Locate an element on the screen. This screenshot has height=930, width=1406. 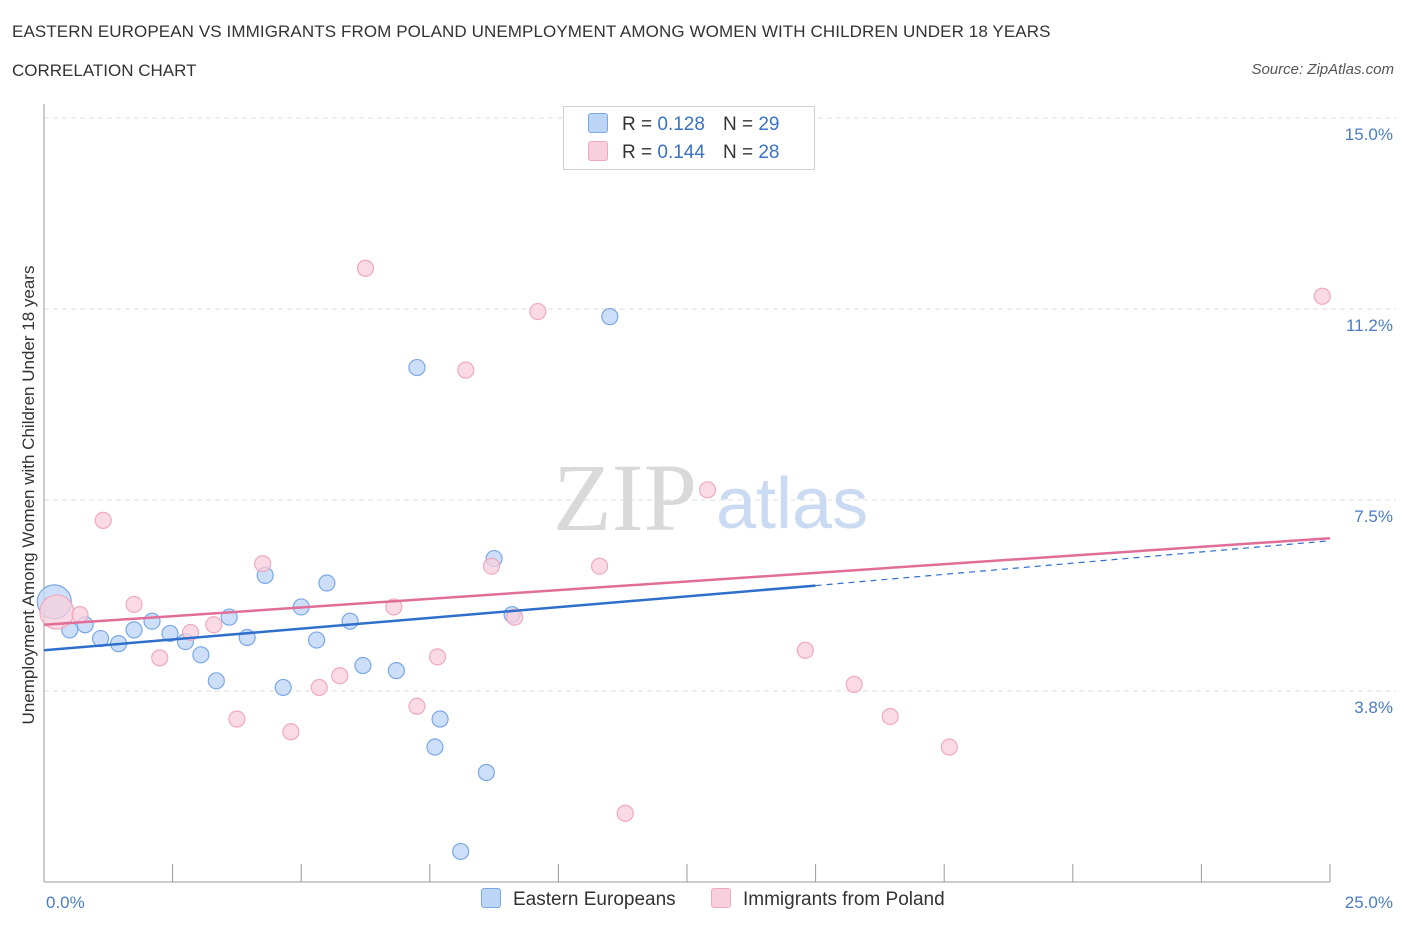
x-tick-labels: 0.0% 25.0% is located at coordinates (719, 902).